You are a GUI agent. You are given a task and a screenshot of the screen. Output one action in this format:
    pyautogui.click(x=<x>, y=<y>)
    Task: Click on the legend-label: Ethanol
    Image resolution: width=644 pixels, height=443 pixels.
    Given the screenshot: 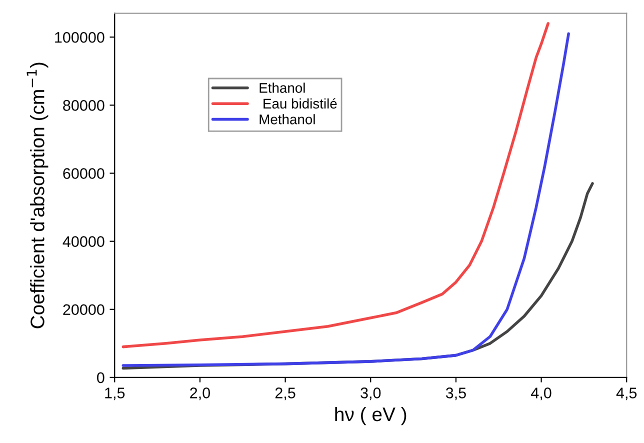 What is the action you would take?
    pyautogui.click(x=282, y=87)
    